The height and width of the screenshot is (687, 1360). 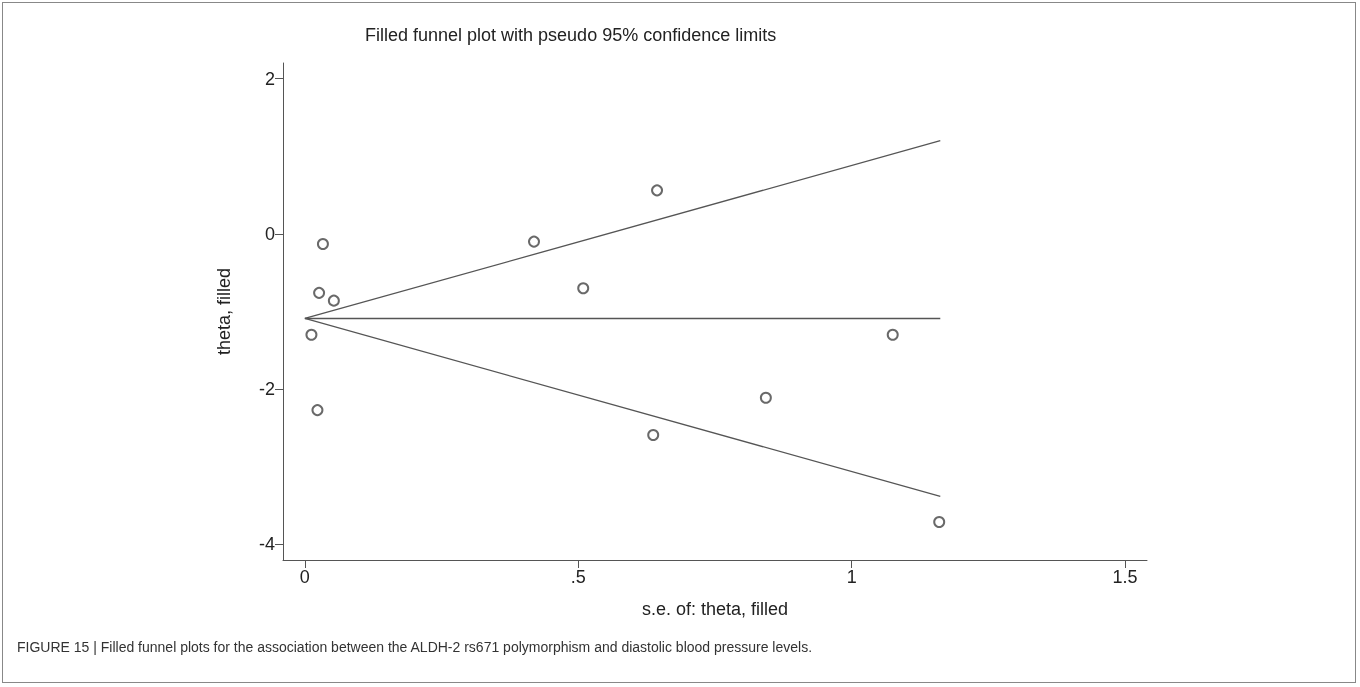 What do you see at coordinates (269, 233) in the screenshot?
I see `y-tick-label: 0` at bounding box center [269, 233].